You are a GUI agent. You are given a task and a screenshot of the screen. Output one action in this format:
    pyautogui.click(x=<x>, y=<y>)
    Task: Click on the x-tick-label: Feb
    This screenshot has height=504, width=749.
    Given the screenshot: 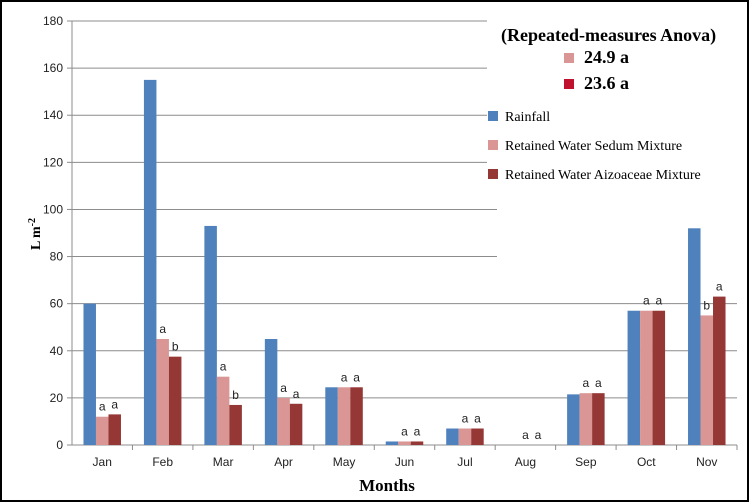 What is the action you would take?
    pyautogui.click(x=162, y=462)
    